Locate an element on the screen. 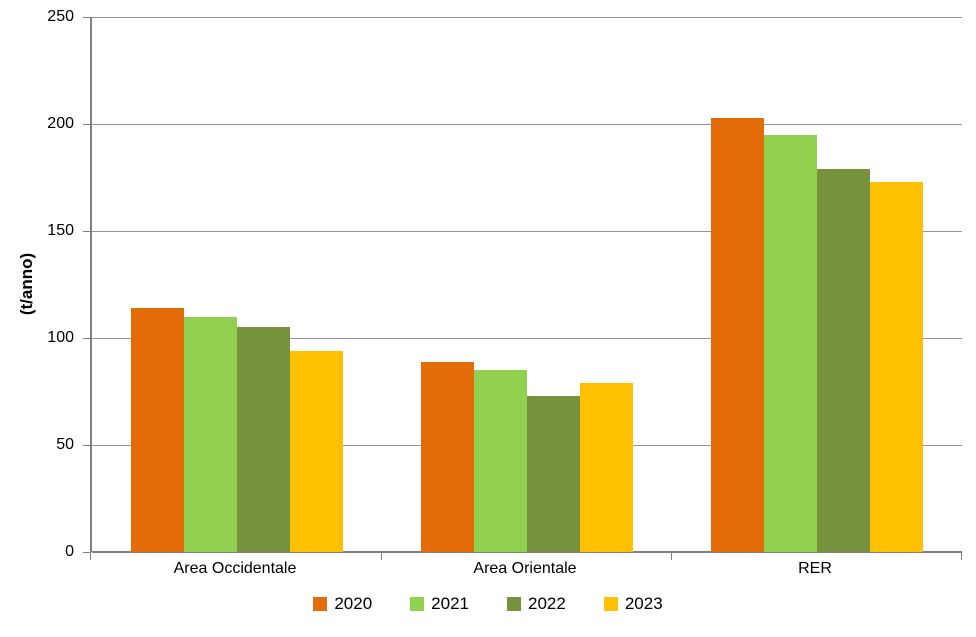 This screenshot has height=637, width=976. legend-item-2020: 2020 is located at coordinates (342, 604).